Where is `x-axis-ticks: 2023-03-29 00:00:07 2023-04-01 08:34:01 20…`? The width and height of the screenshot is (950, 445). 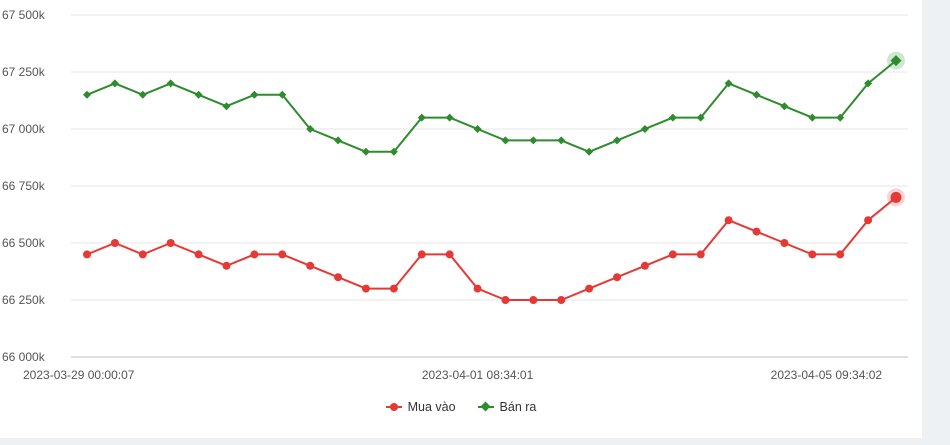
x-axis-ticks: 2023-03-29 00:00:07 2023-04-01 08:34:01 20… is located at coordinates (452, 375).